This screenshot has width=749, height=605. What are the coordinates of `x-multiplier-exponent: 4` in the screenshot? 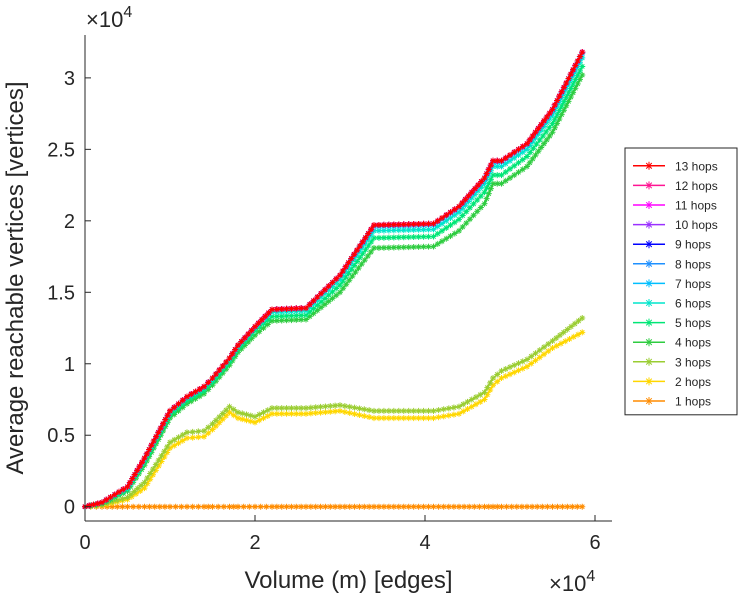 It's located at (590, 576).